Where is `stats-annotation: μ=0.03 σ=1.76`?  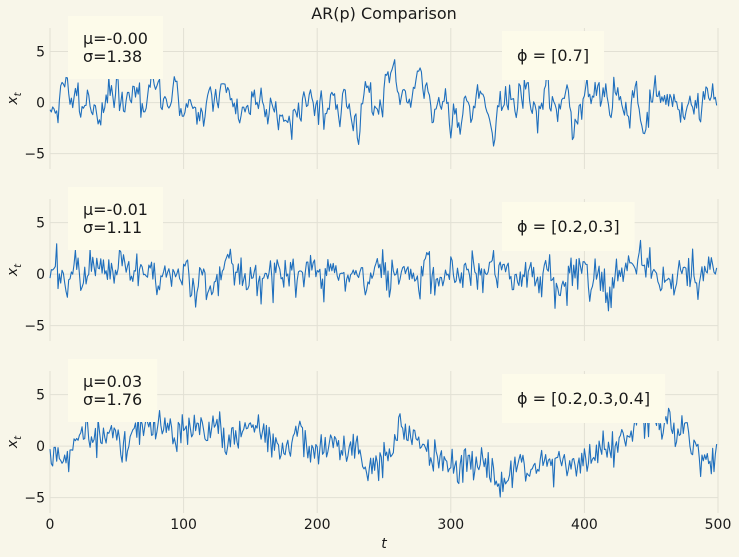 stats-annotation: μ=0.03 σ=1.76 is located at coordinates (112, 390).